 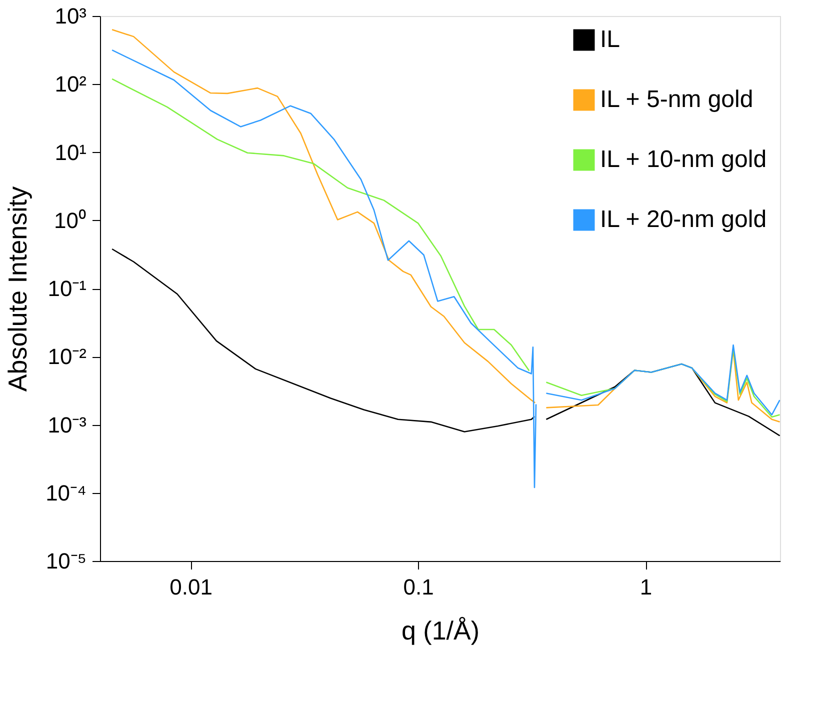 What do you see at coordinates (17, 289) in the screenshot?
I see `y-axis-title: Absolute Intensity` at bounding box center [17, 289].